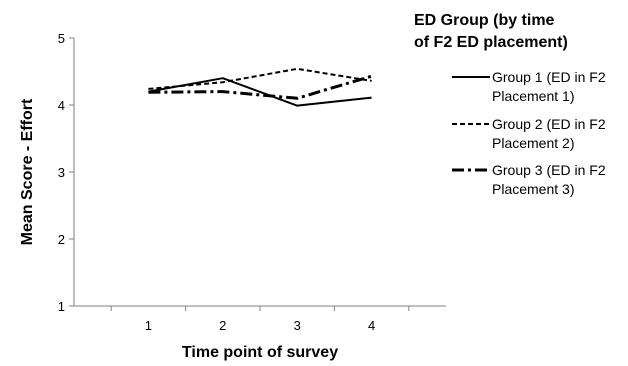 The height and width of the screenshot is (366, 628). What do you see at coordinates (491, 42) in the screenshot?
I see `legend-title-line: of F2 ED placement)` at bounding box center [491, 42].